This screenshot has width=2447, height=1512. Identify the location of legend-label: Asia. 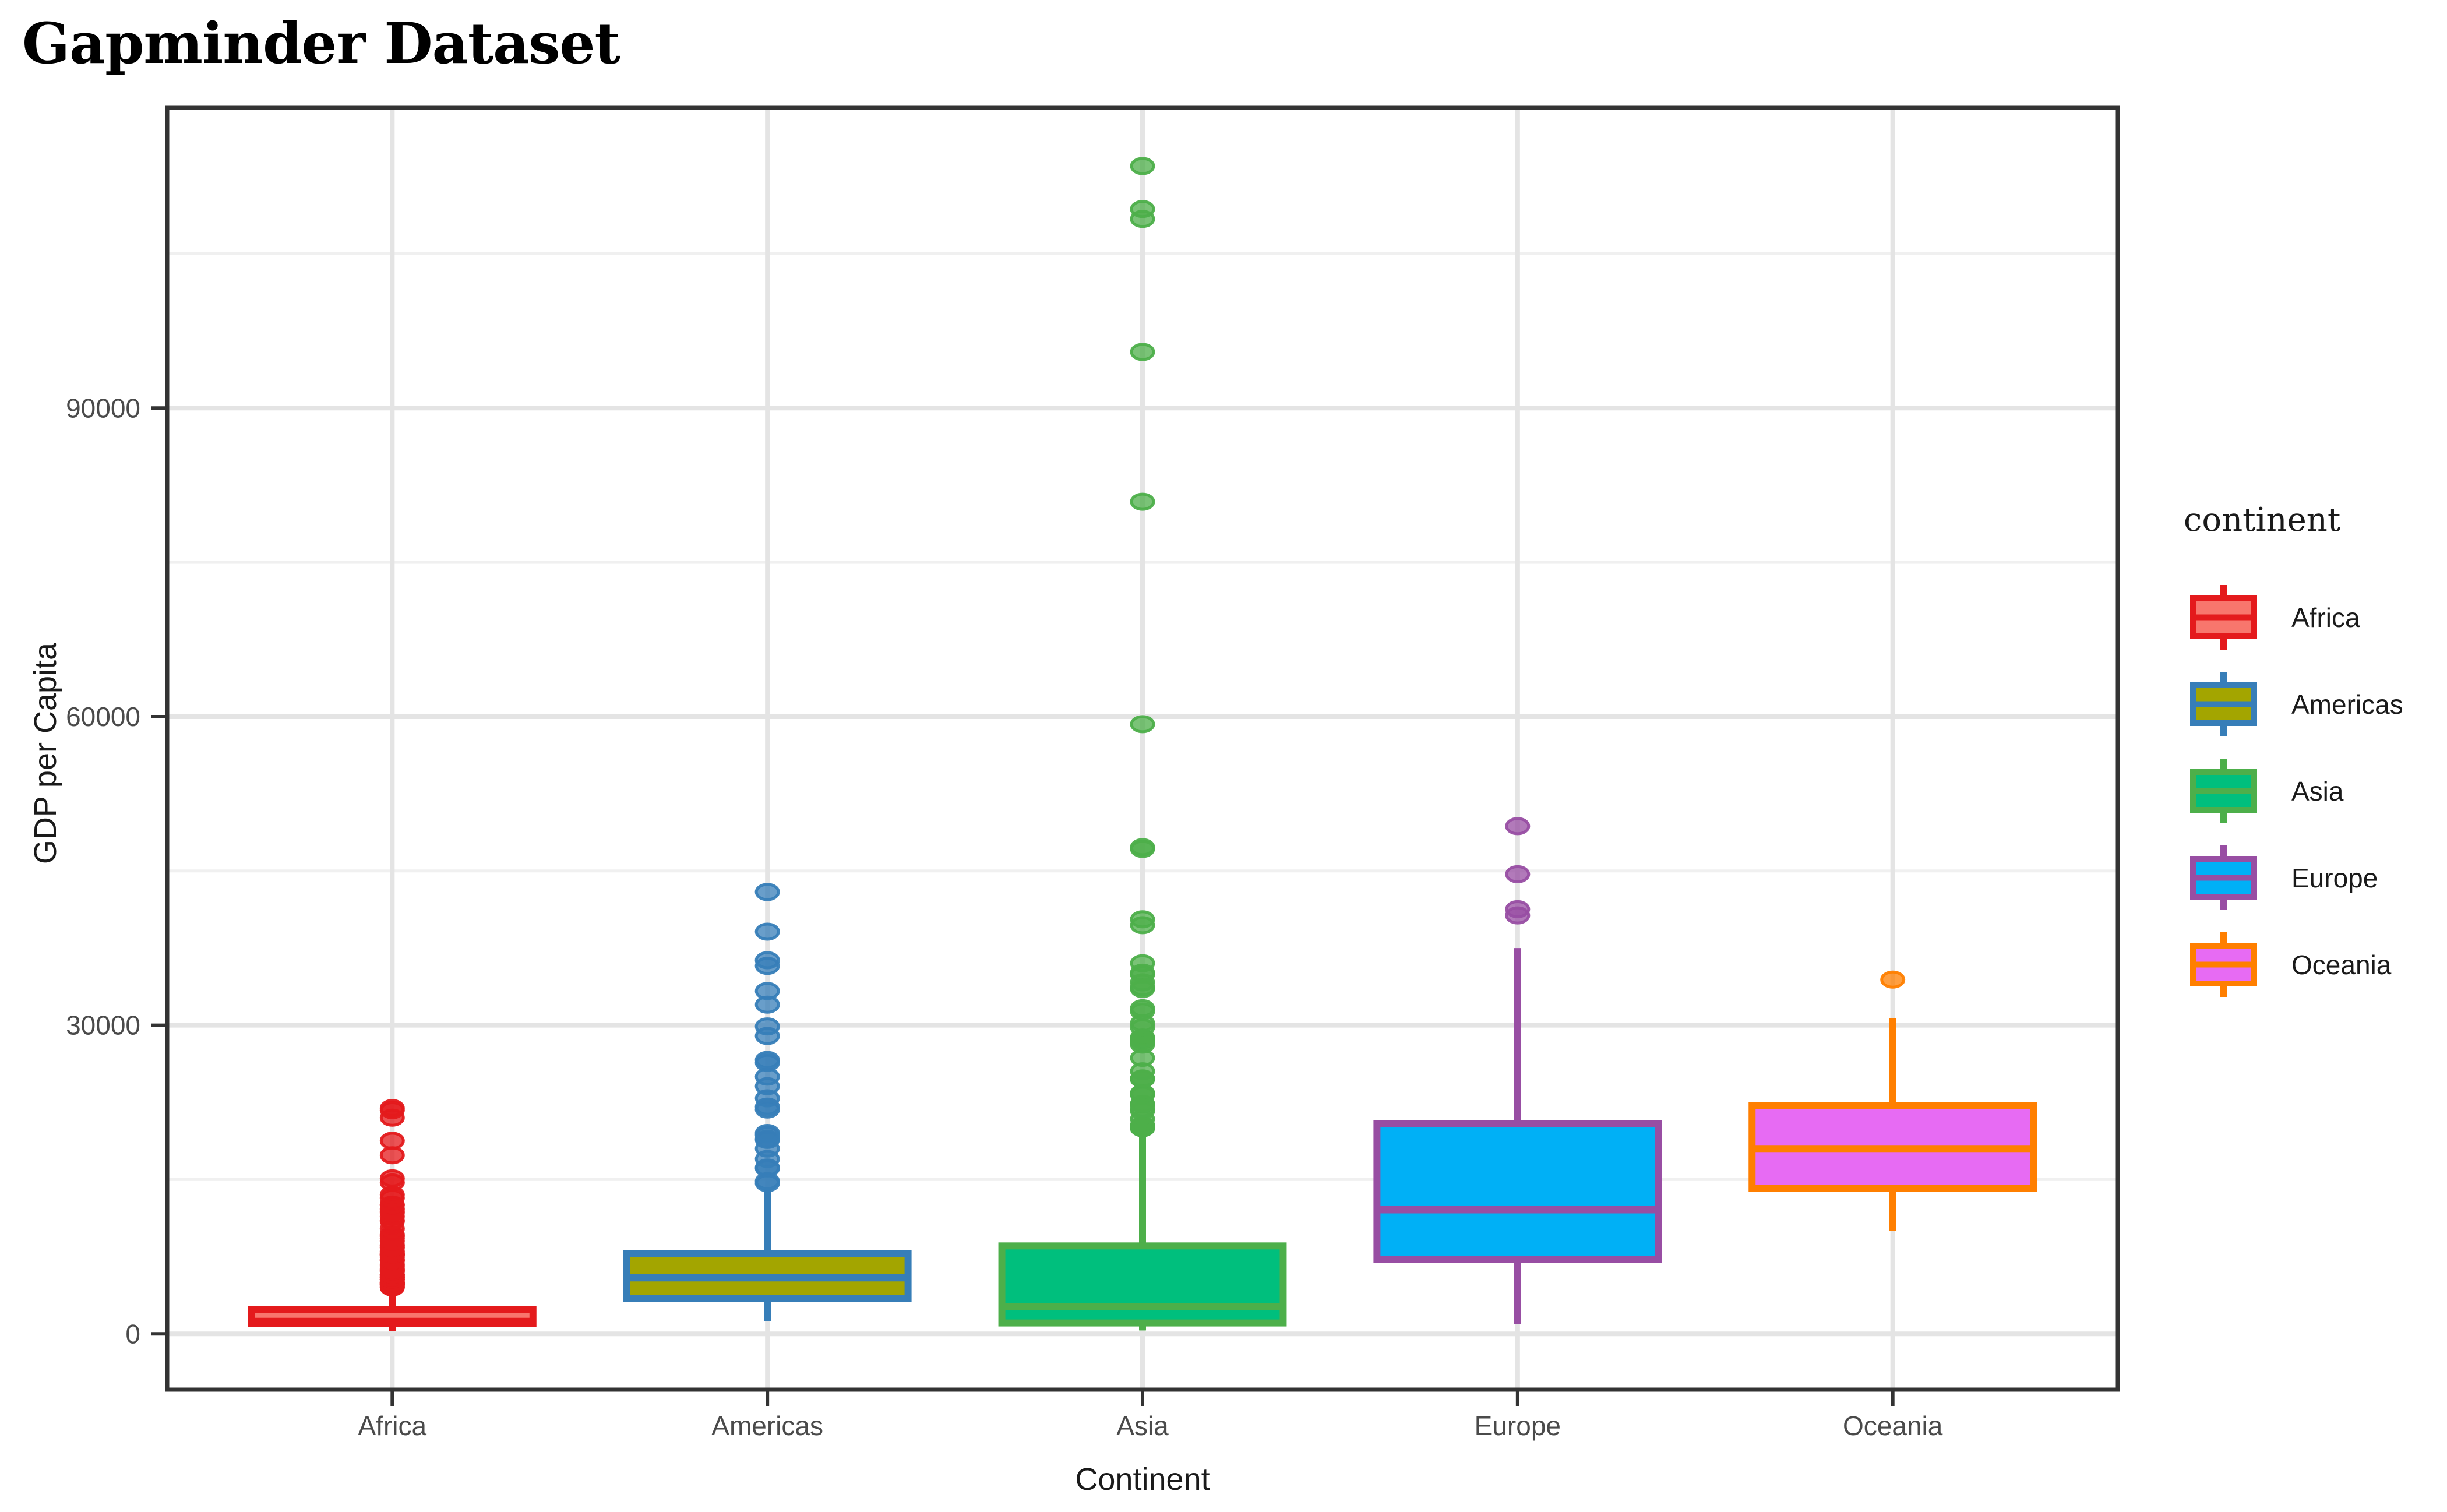
(2317, 791).